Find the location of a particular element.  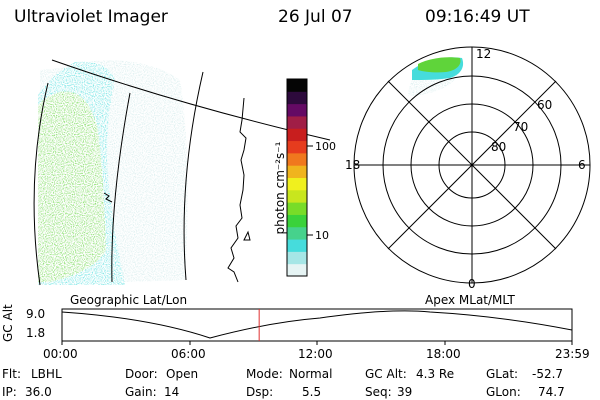

status-filter-label: Flt: is located at coordinates (11, 374).